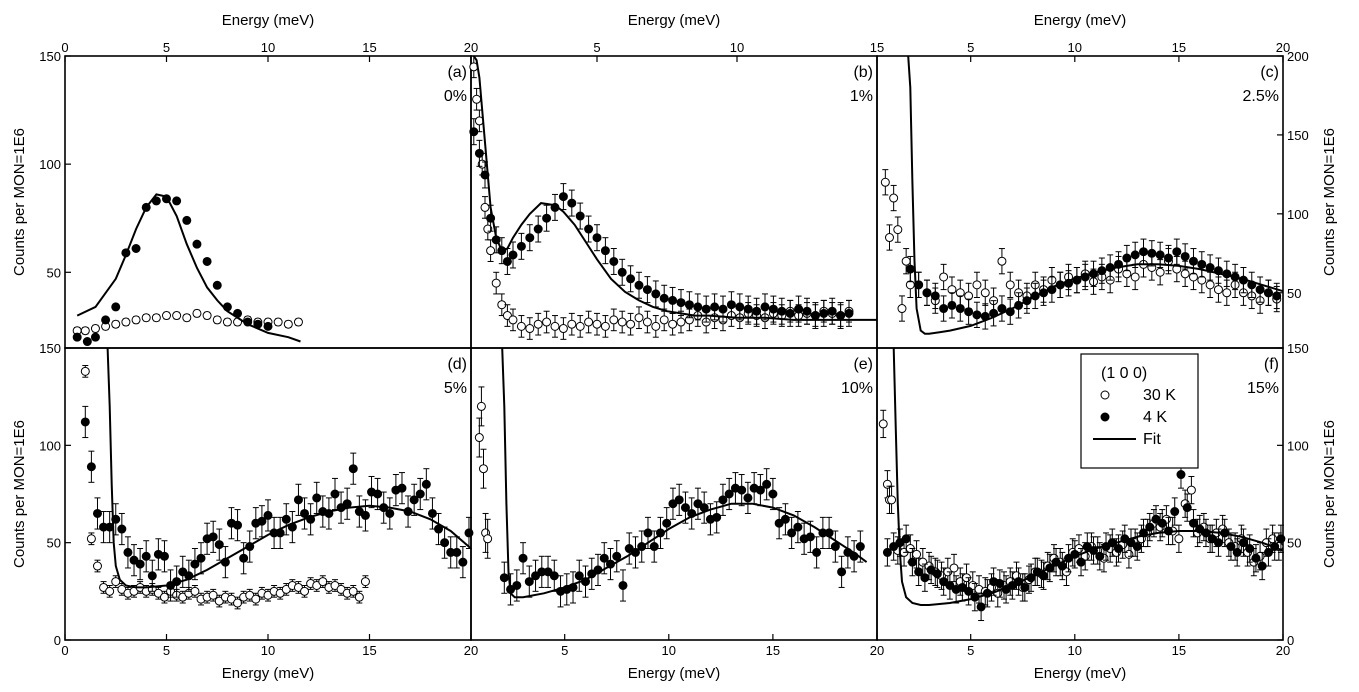 The height and width of the screenshot is (692, 1359). I want to click on panel-b: 5 10 15 Energy (meV) (b) 1%, so click(676, 180).